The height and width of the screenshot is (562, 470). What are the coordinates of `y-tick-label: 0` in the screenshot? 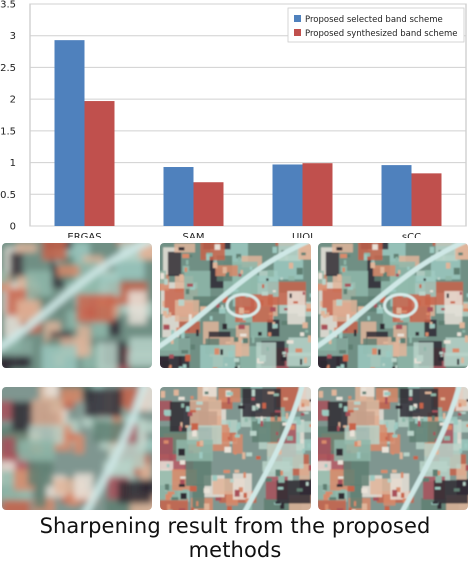 It's located at (13, 227).